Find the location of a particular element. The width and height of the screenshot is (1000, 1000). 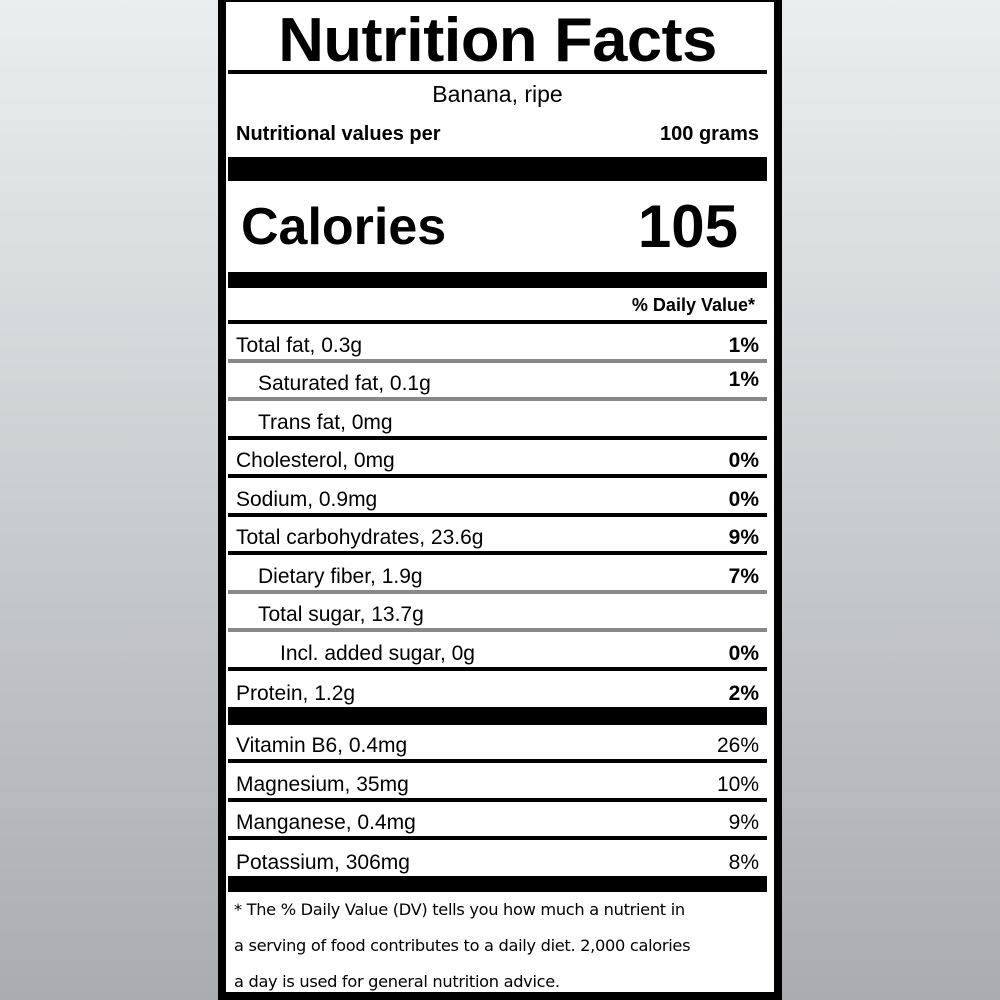

serving-label: Nutritional values per is located at coordinates (338, 134).